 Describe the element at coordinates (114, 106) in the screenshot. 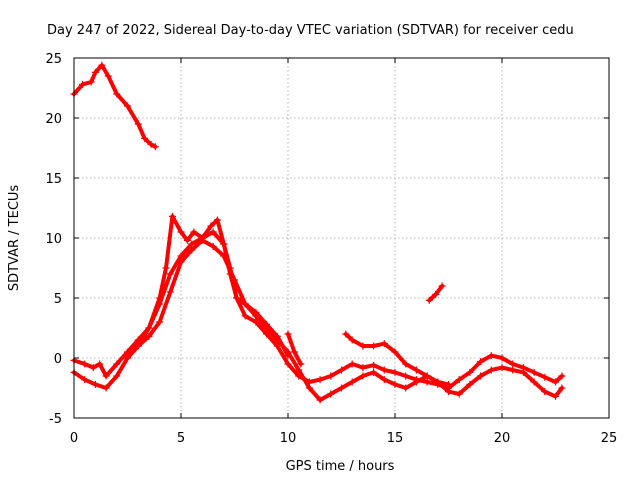

I see `series-s1` at that location.